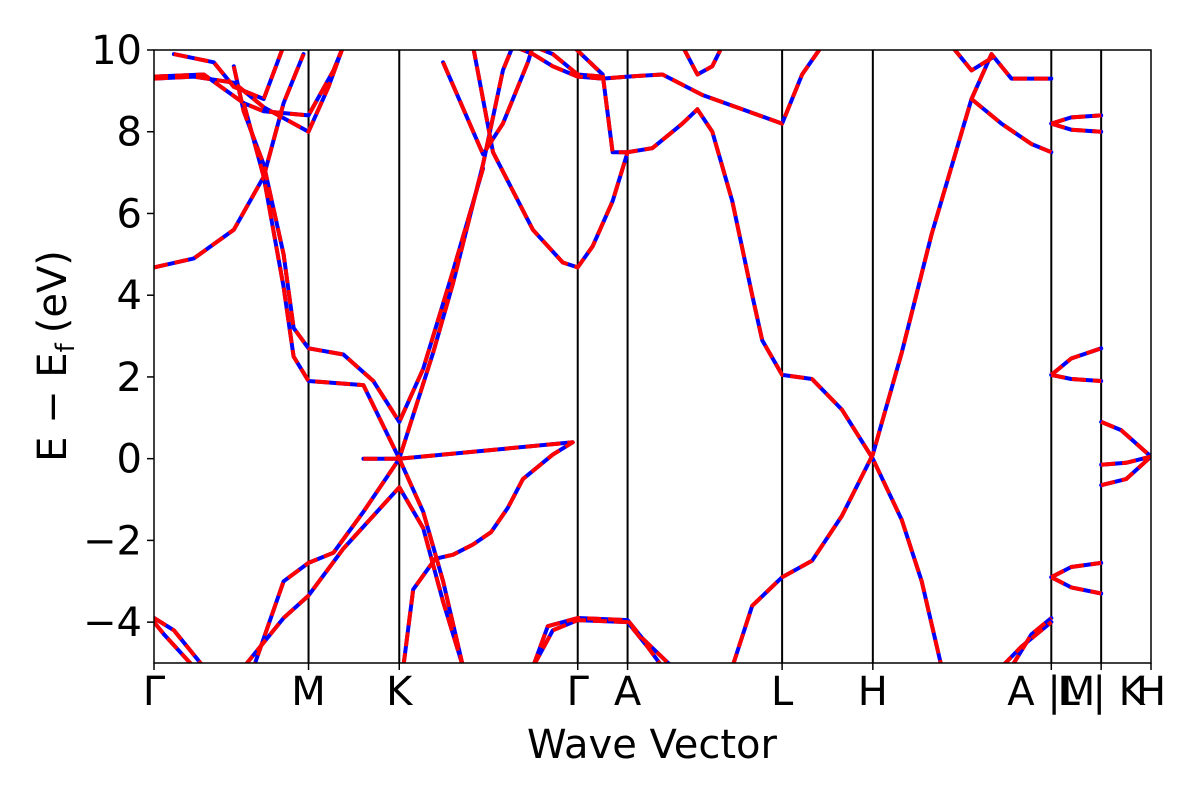 The width and height of the screenshot is (1200, 800). I want to click on y-tick-label: 4, so click(129, 296).